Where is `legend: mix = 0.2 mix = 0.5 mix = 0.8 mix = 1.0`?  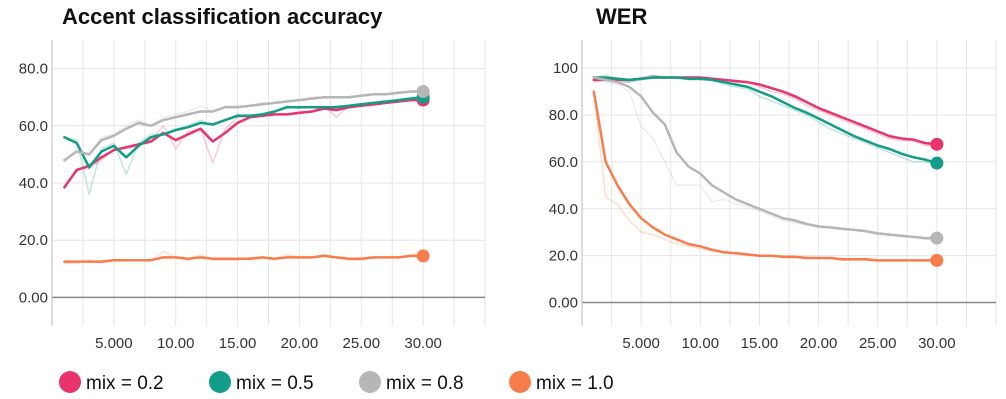 legend: mix = 0.2 mix = 0.5 mix = 0.8 mix = 1.0 is located at coordinates (336, 382).